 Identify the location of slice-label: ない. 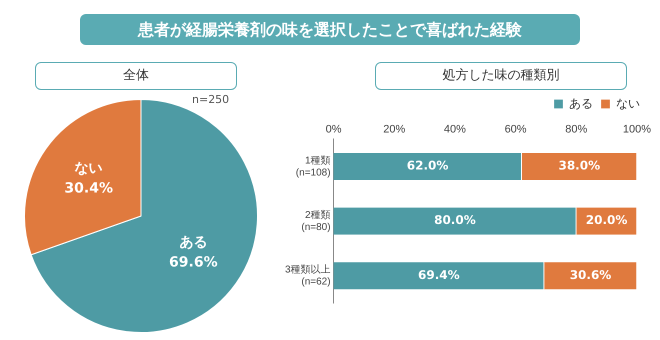
(88, 168).